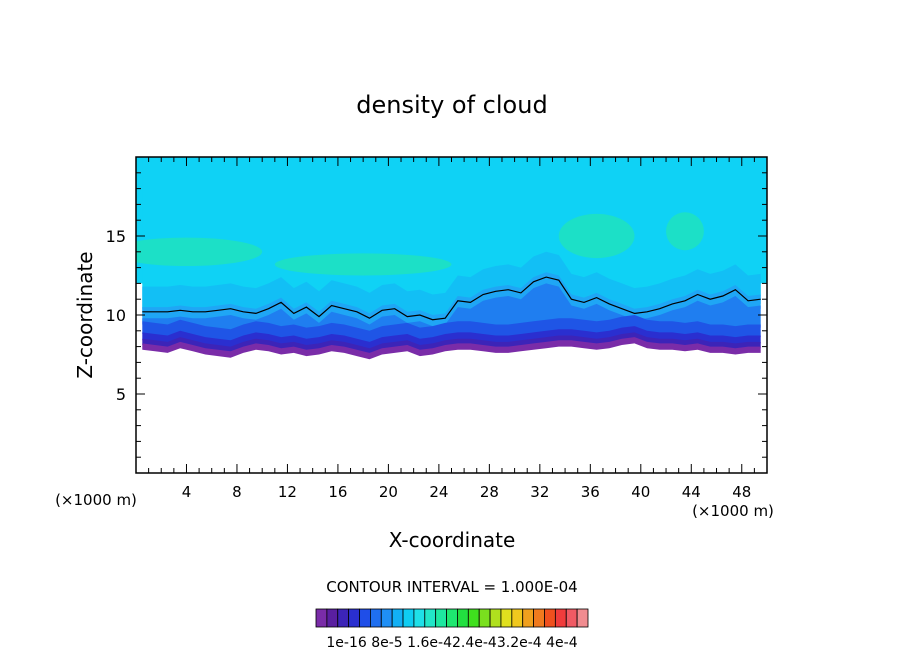 This screenshot has width=904, height=654. I want to click on chart-title: density of cloud, so click(451, 105).